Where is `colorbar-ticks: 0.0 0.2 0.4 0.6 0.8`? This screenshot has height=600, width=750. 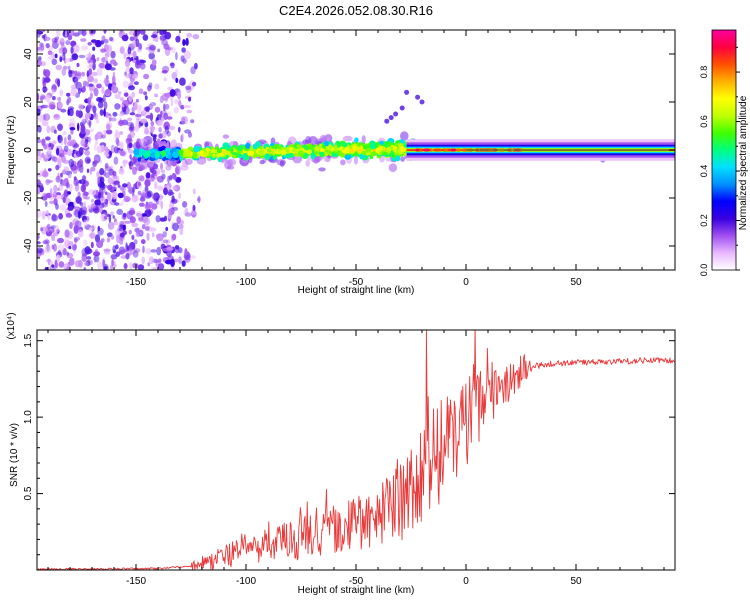 colorbar-ticks: 0.0 0.2 0.4 0.6 0.8 is located at coordinates (719, 161).